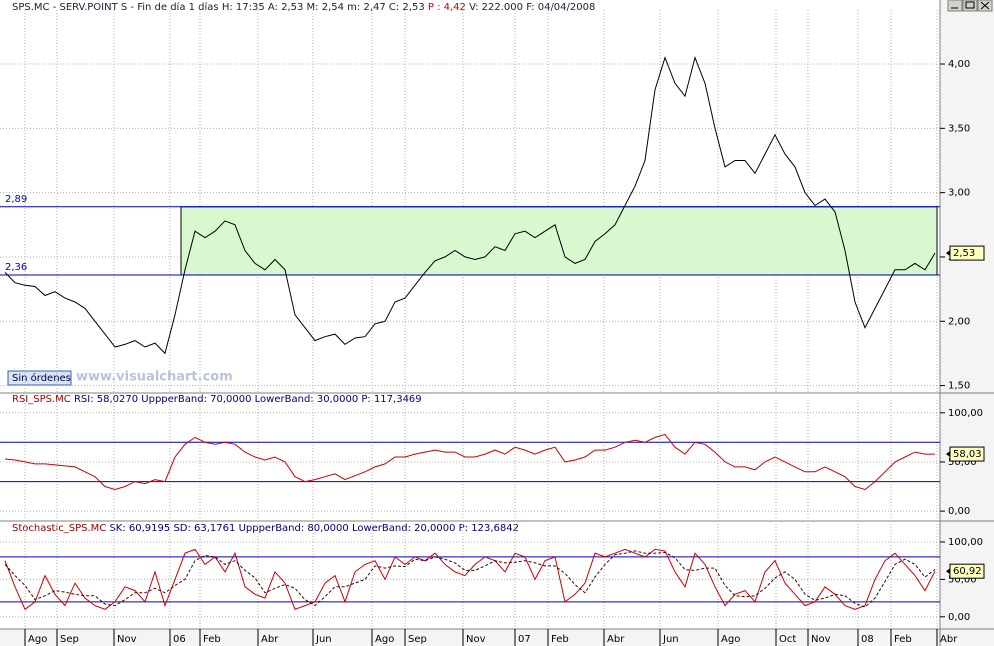 Image resolution: width=994 pixels, height=646 pixels. Describe the element at coordinates (959, 128) in the screenshot. I see `y-tick-label: 3,50` at that location.